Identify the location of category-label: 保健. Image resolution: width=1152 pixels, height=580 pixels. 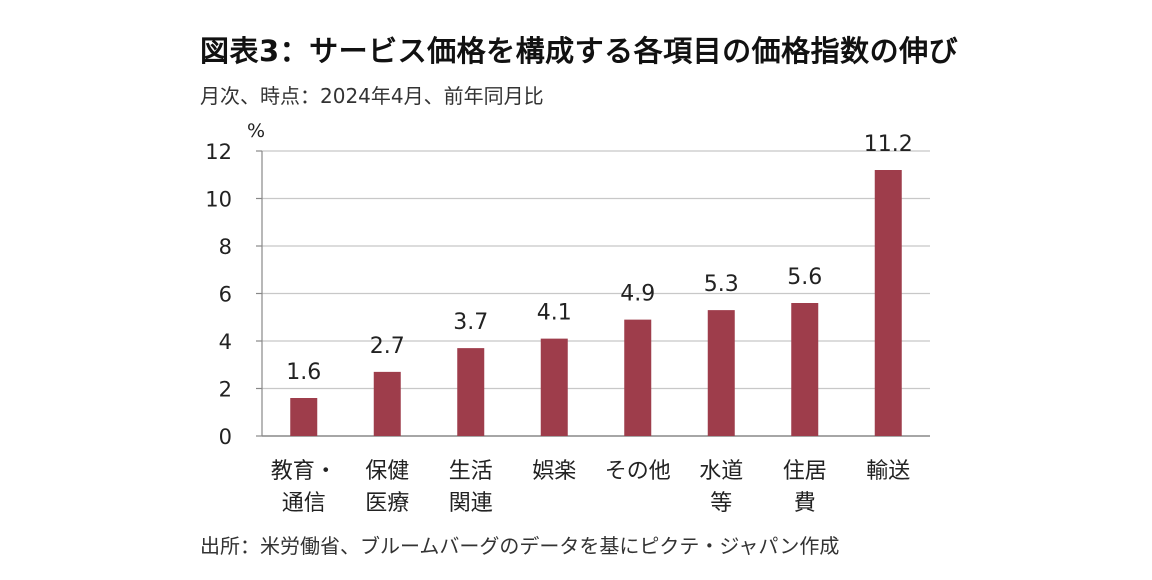
(387, 471).